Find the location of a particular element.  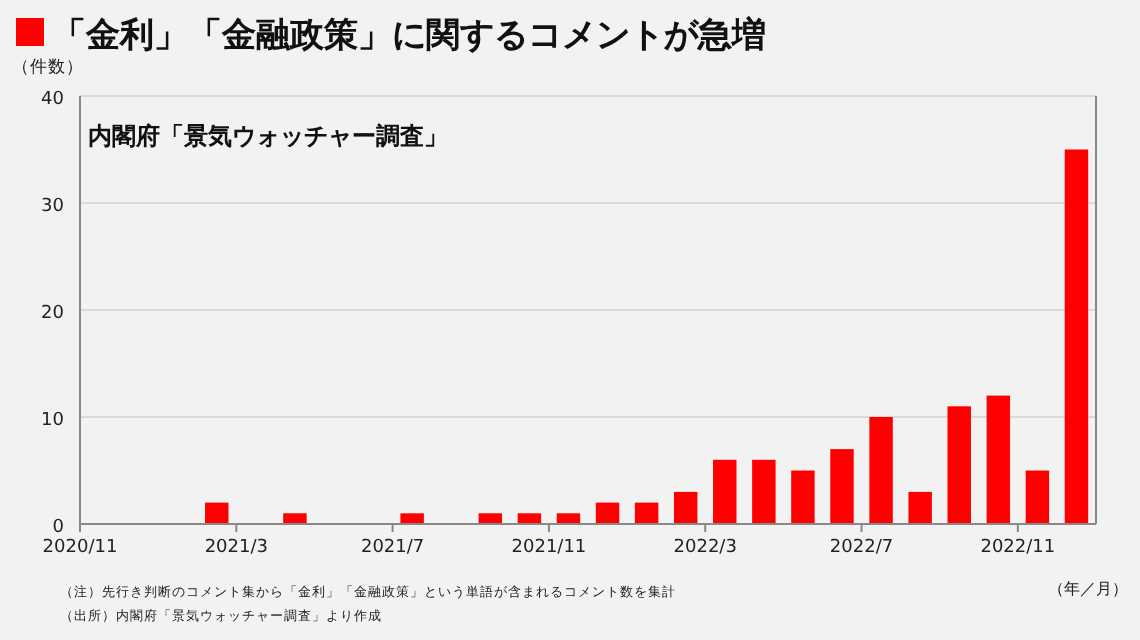

x-tick-label: 2021/3 is located at coordinates (236, 548).